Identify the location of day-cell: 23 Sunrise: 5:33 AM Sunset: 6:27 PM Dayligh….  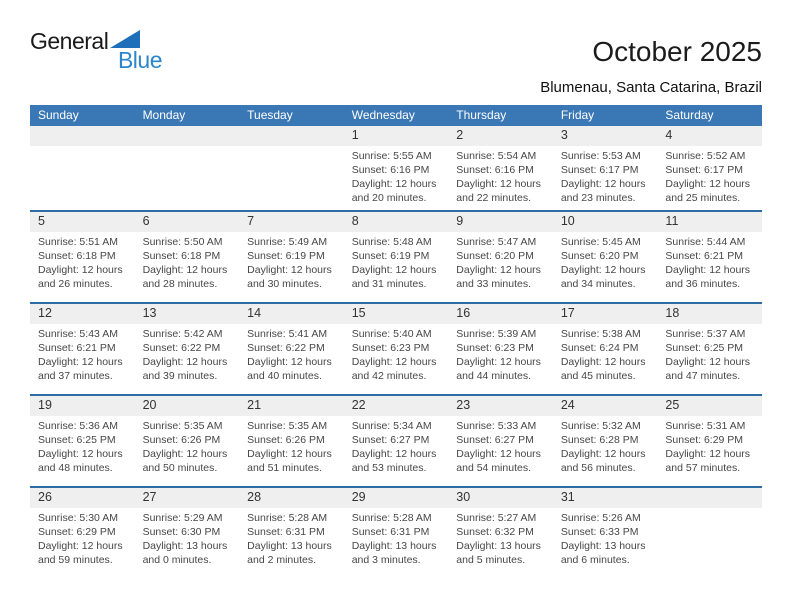
(500, 441).